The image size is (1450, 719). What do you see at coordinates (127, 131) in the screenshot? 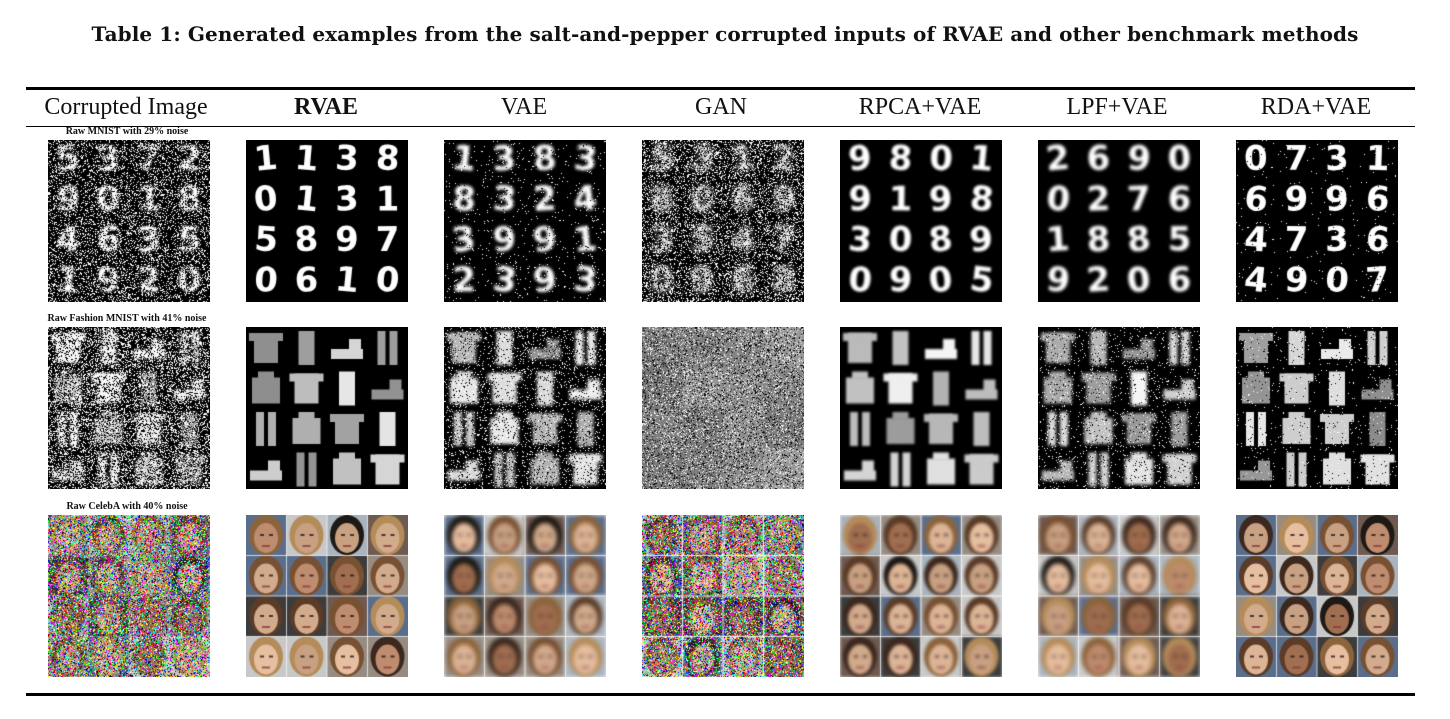
I see `row-label-mnist: Raw MNIST with 29% noise` at bounding box center [127, 131].